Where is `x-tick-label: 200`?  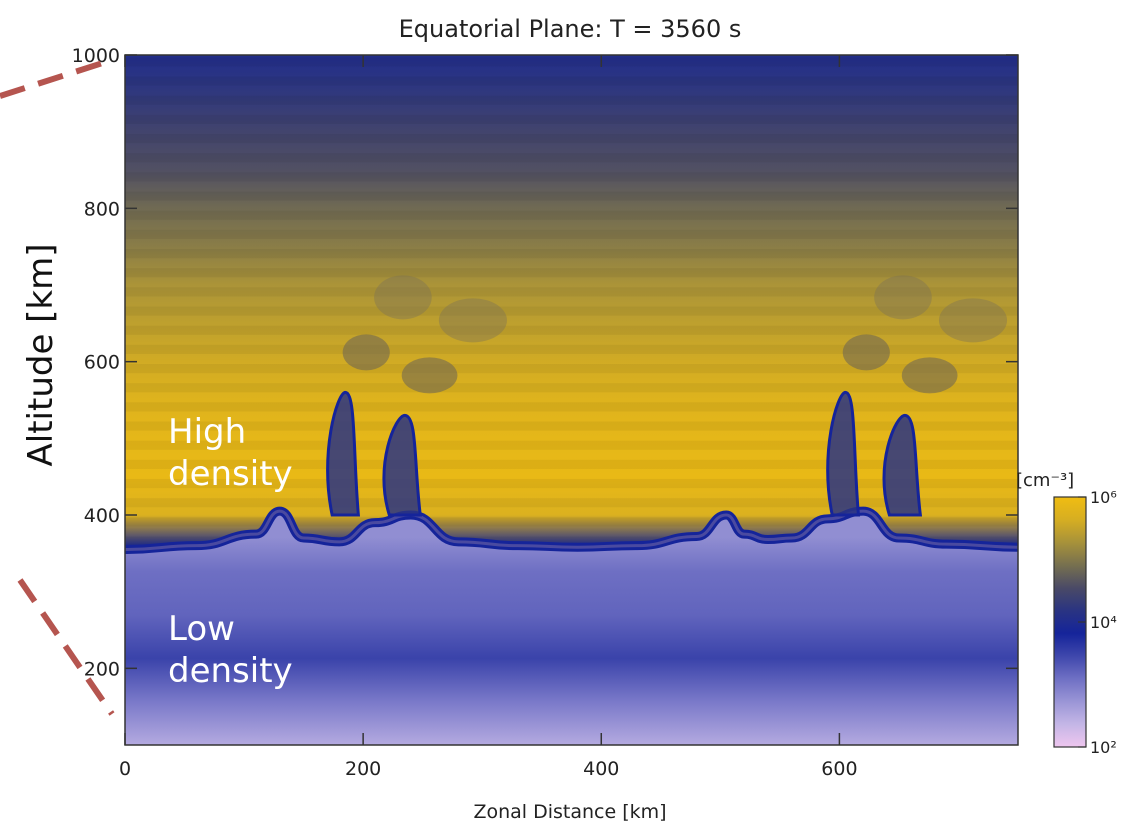
x-tick-label: 200 is located at coordinates (363, 769).